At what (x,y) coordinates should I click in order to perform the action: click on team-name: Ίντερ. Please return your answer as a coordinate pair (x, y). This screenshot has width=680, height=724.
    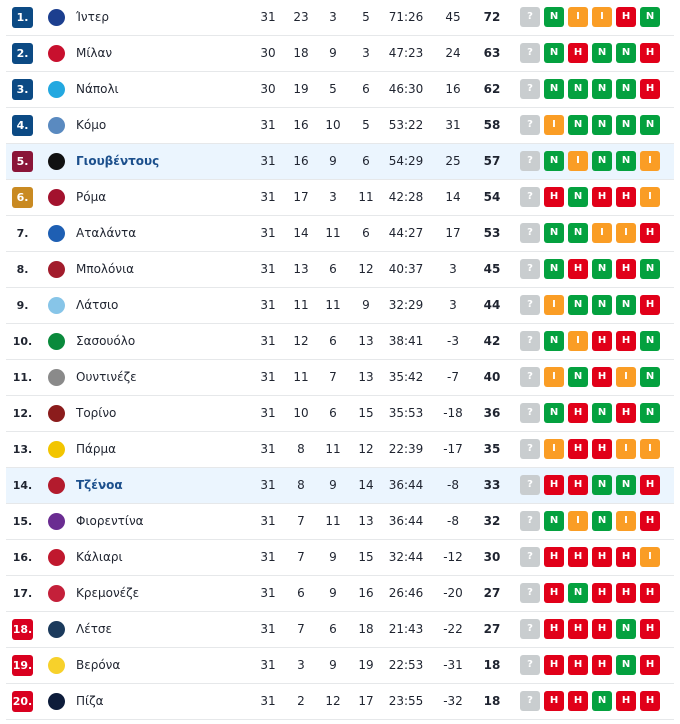
    Looking at the image, I should click on (92, 17).